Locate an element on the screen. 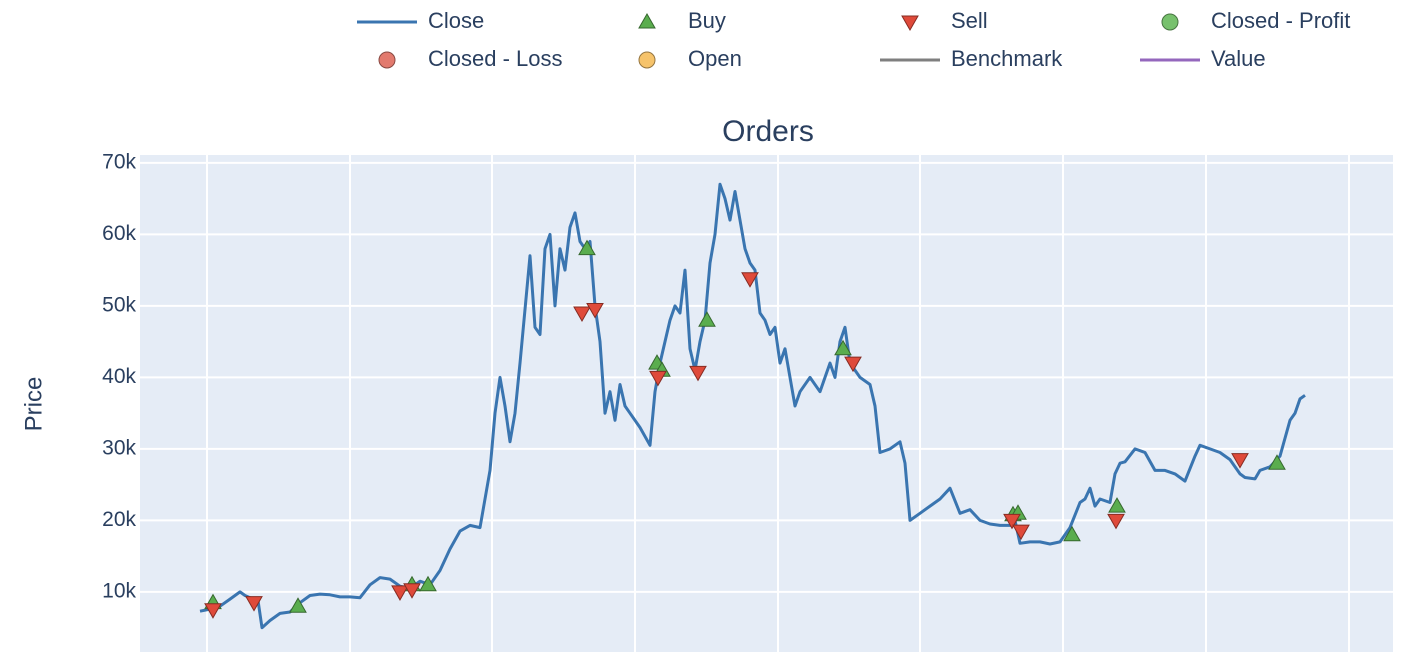 The width and height of the screenshot is (1406, 664). y-tick-label: 40k is located at coordinates (119, 376).